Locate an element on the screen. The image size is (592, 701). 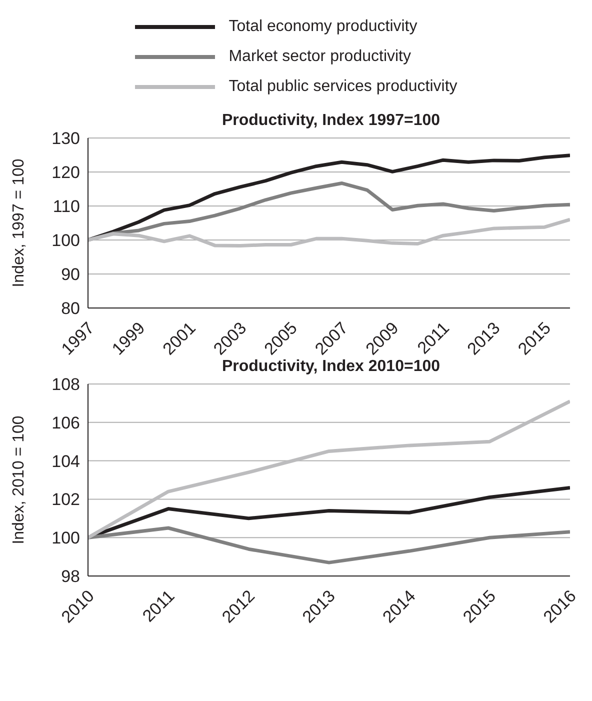
y-tick-label: 90 is located at coordinates (70, 274).